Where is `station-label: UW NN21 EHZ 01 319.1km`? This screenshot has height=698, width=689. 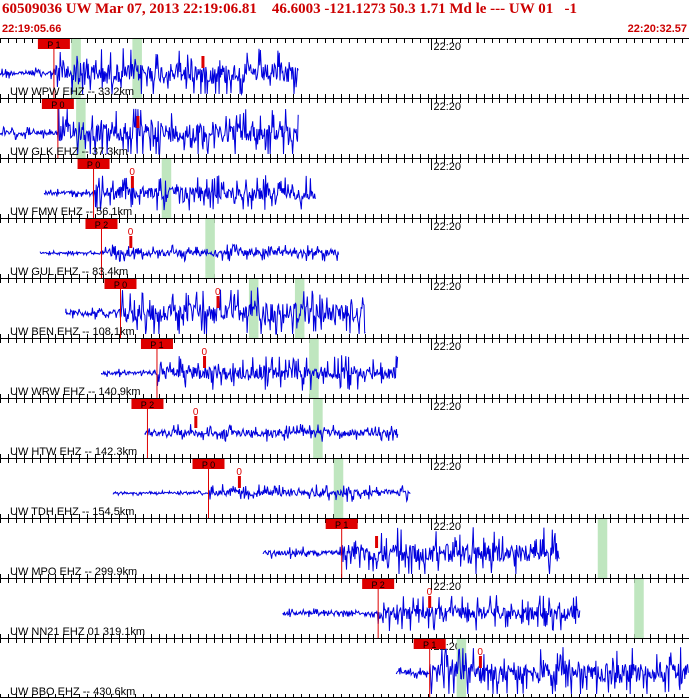 station-label: UW NN21 EHZ 01 319.1km is located at coordinates (77, 632).